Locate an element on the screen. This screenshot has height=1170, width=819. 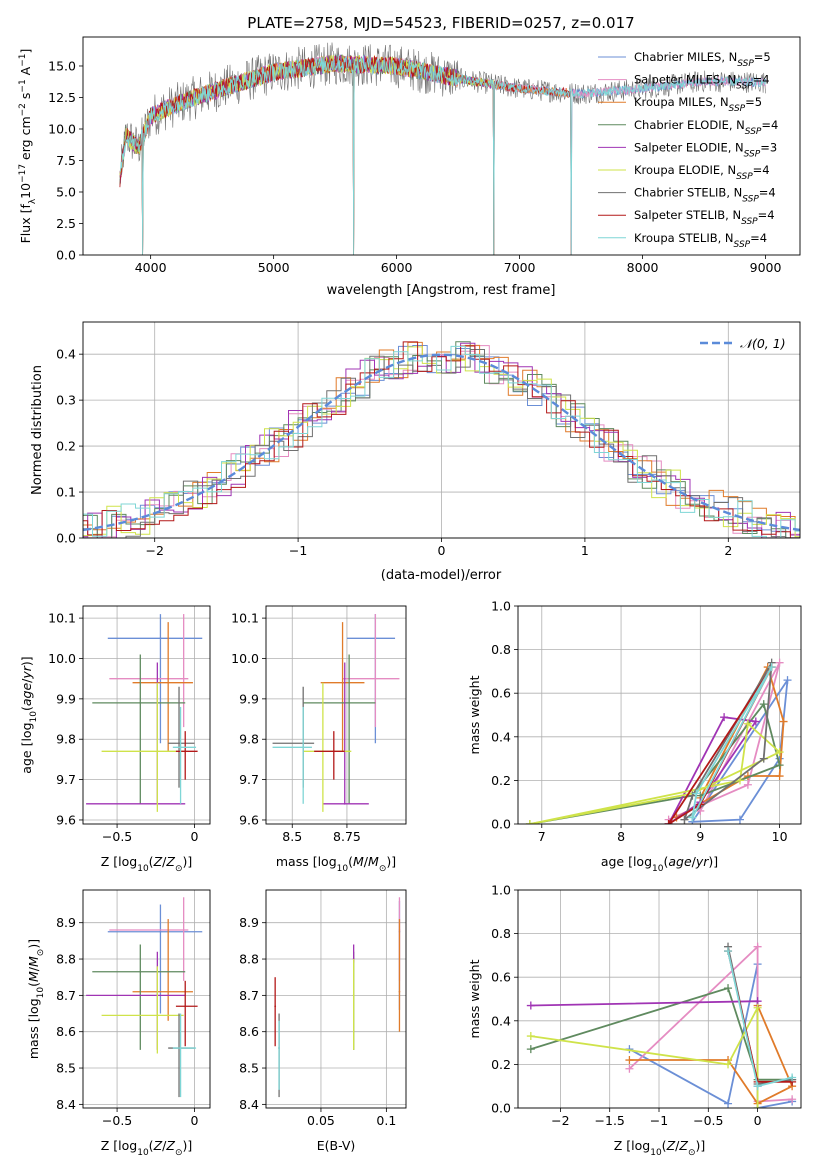
y-tick-label: 9.7 is located at coordinates (249, 779).